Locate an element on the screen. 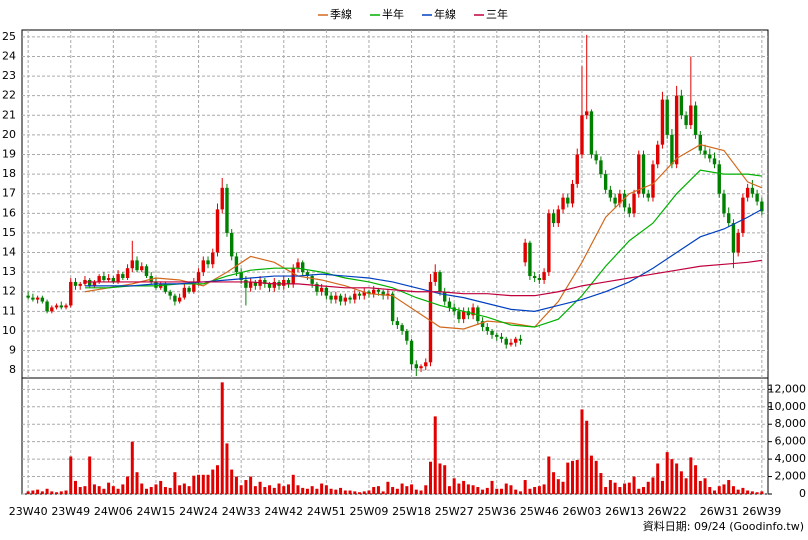 The image size is (808, 540). x-tick-label: 26W22 is located at coordinates (667, 511).